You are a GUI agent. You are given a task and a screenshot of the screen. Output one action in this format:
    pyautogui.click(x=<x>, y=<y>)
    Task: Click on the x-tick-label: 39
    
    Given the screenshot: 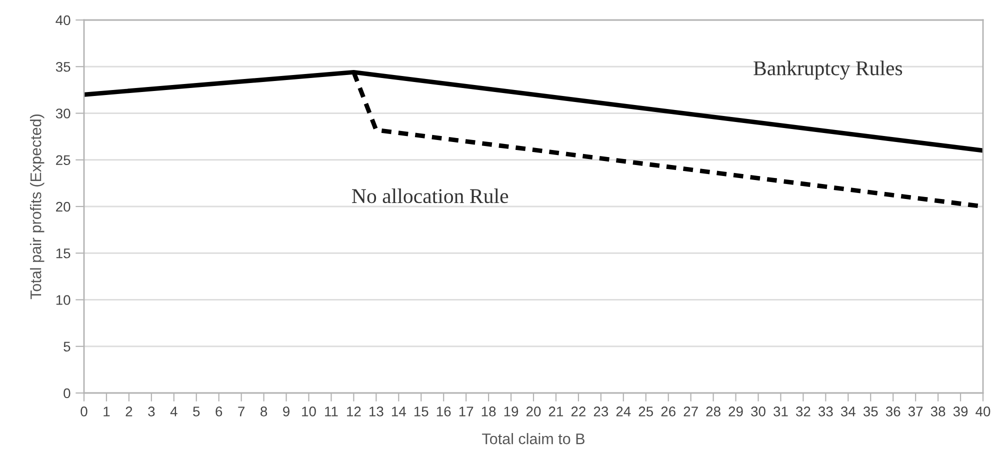 What is the action you would take?
    pyautogui.click(x=960, y=411)
    